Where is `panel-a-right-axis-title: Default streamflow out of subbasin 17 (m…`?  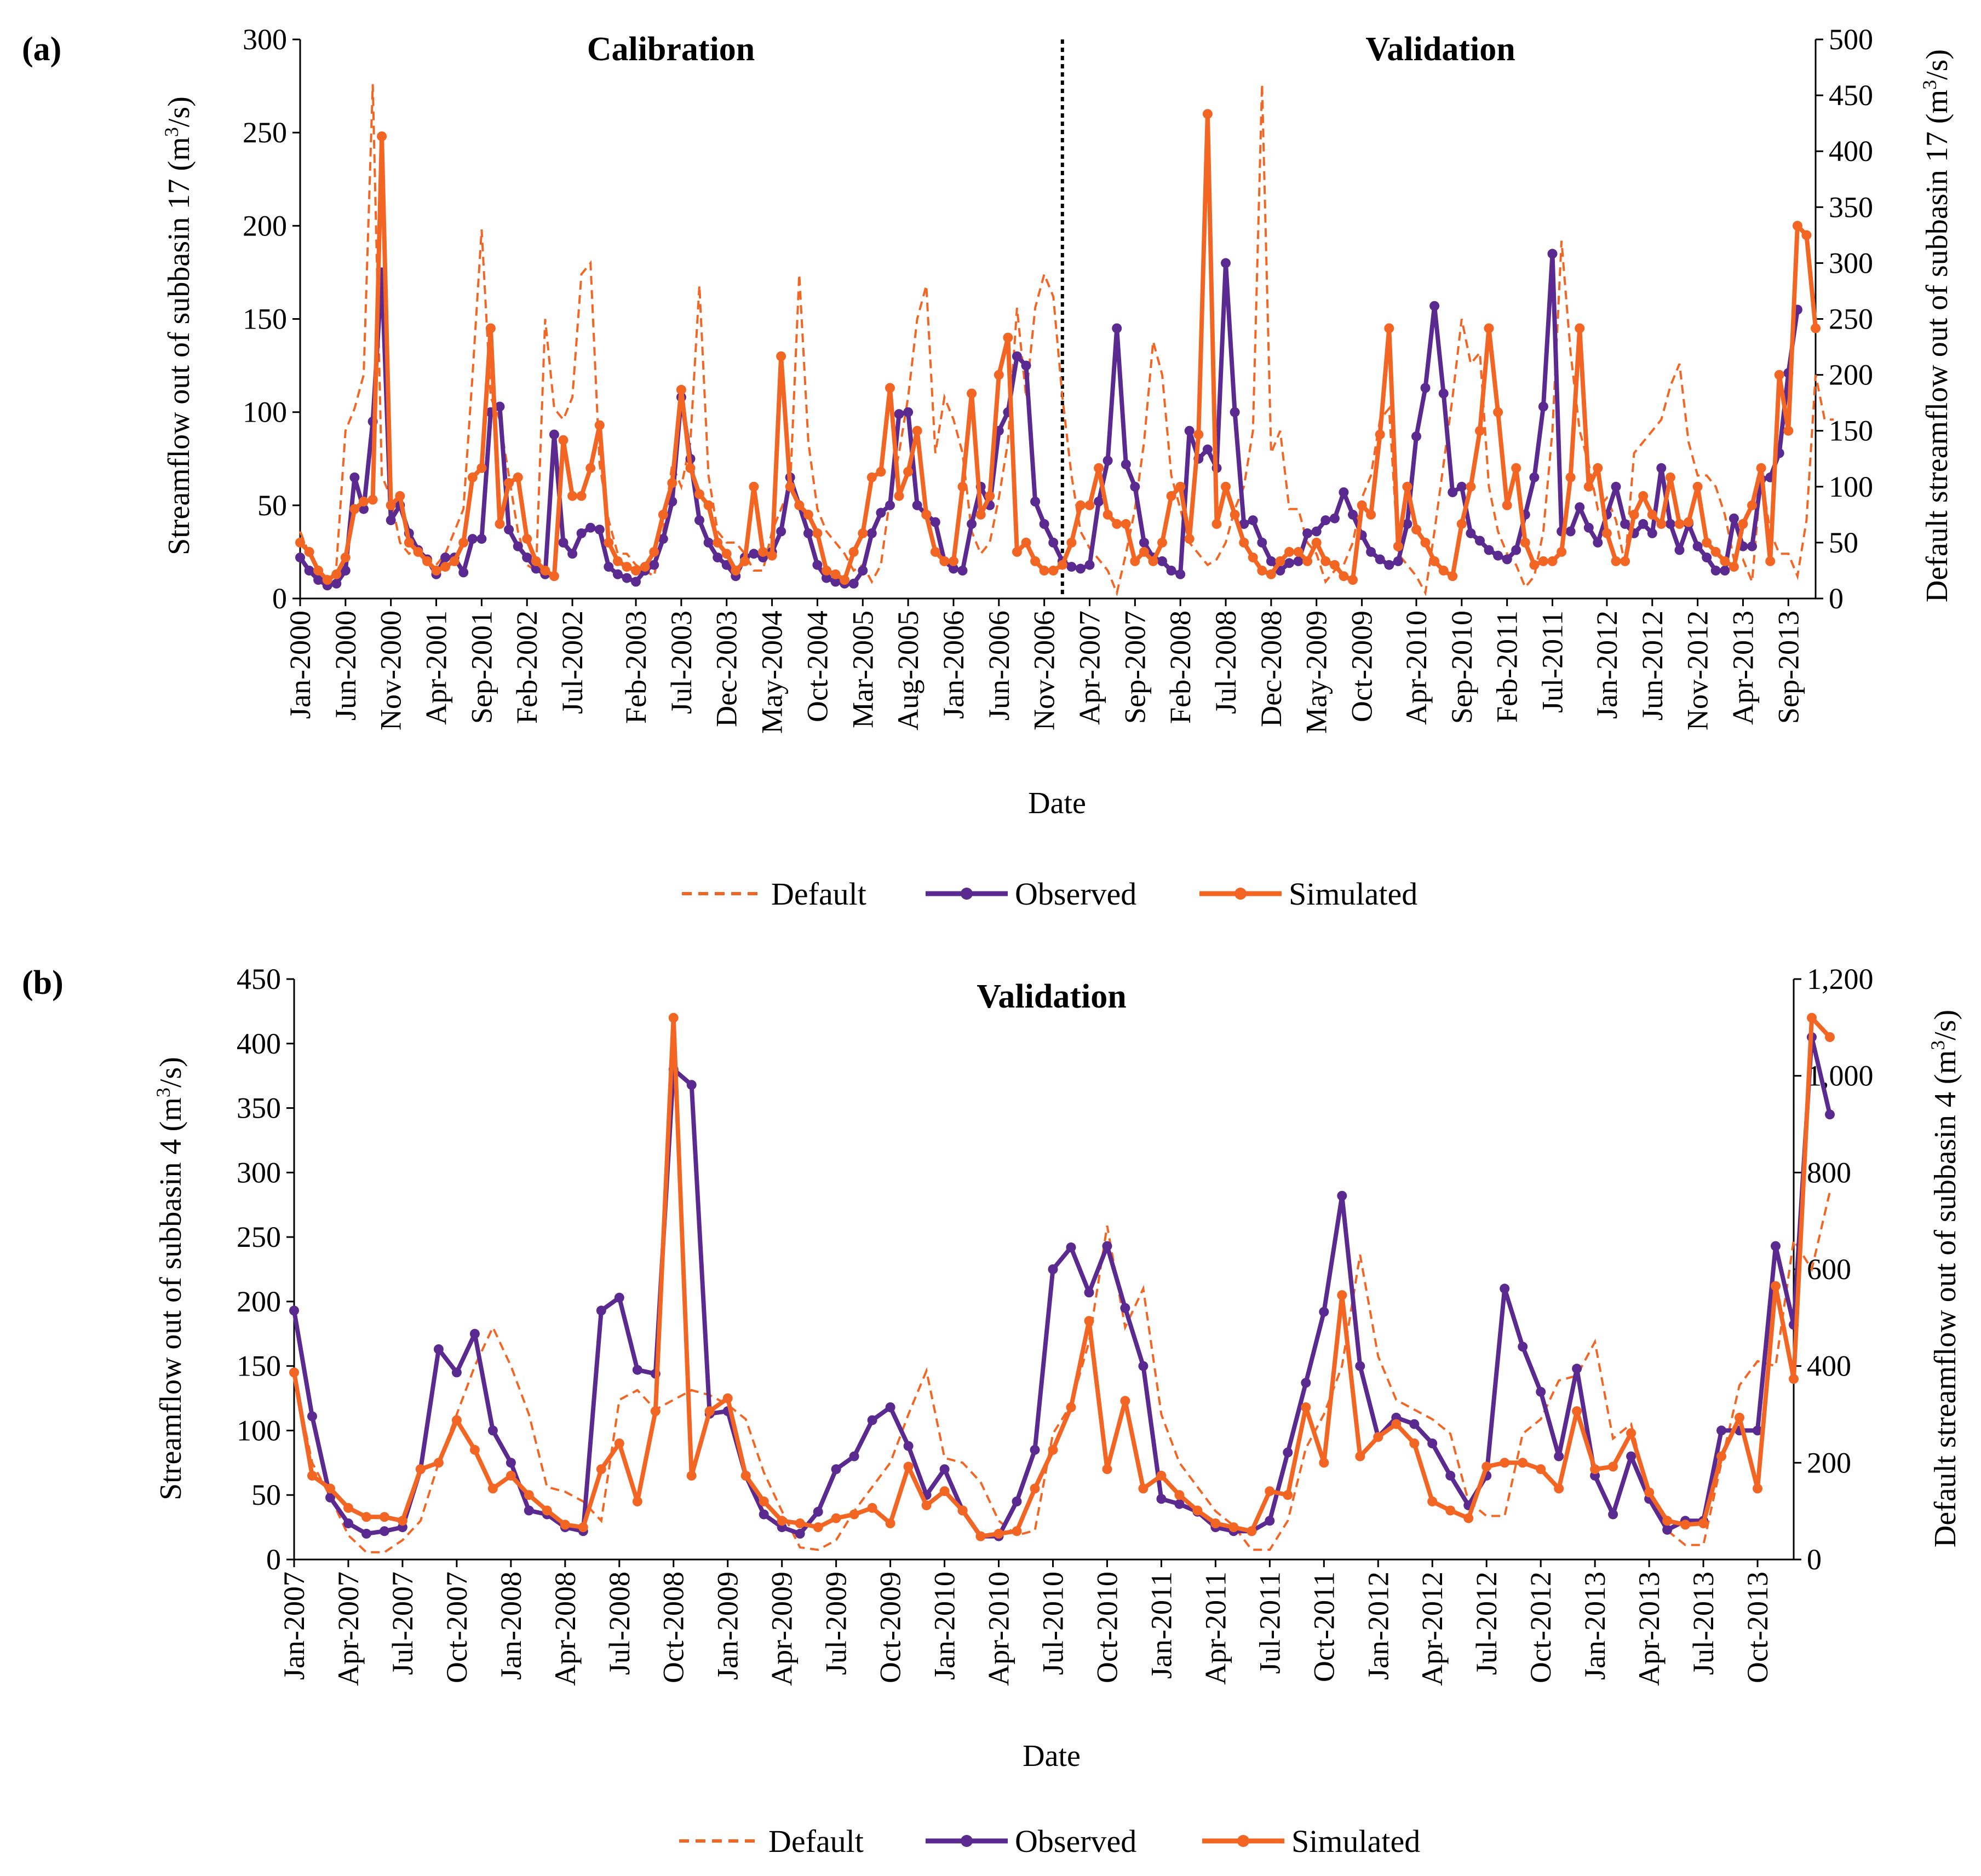 panel-a-right-axis-title: Default streamflow out of subbasin 17 (m… is located at coordinates (1937, 326).